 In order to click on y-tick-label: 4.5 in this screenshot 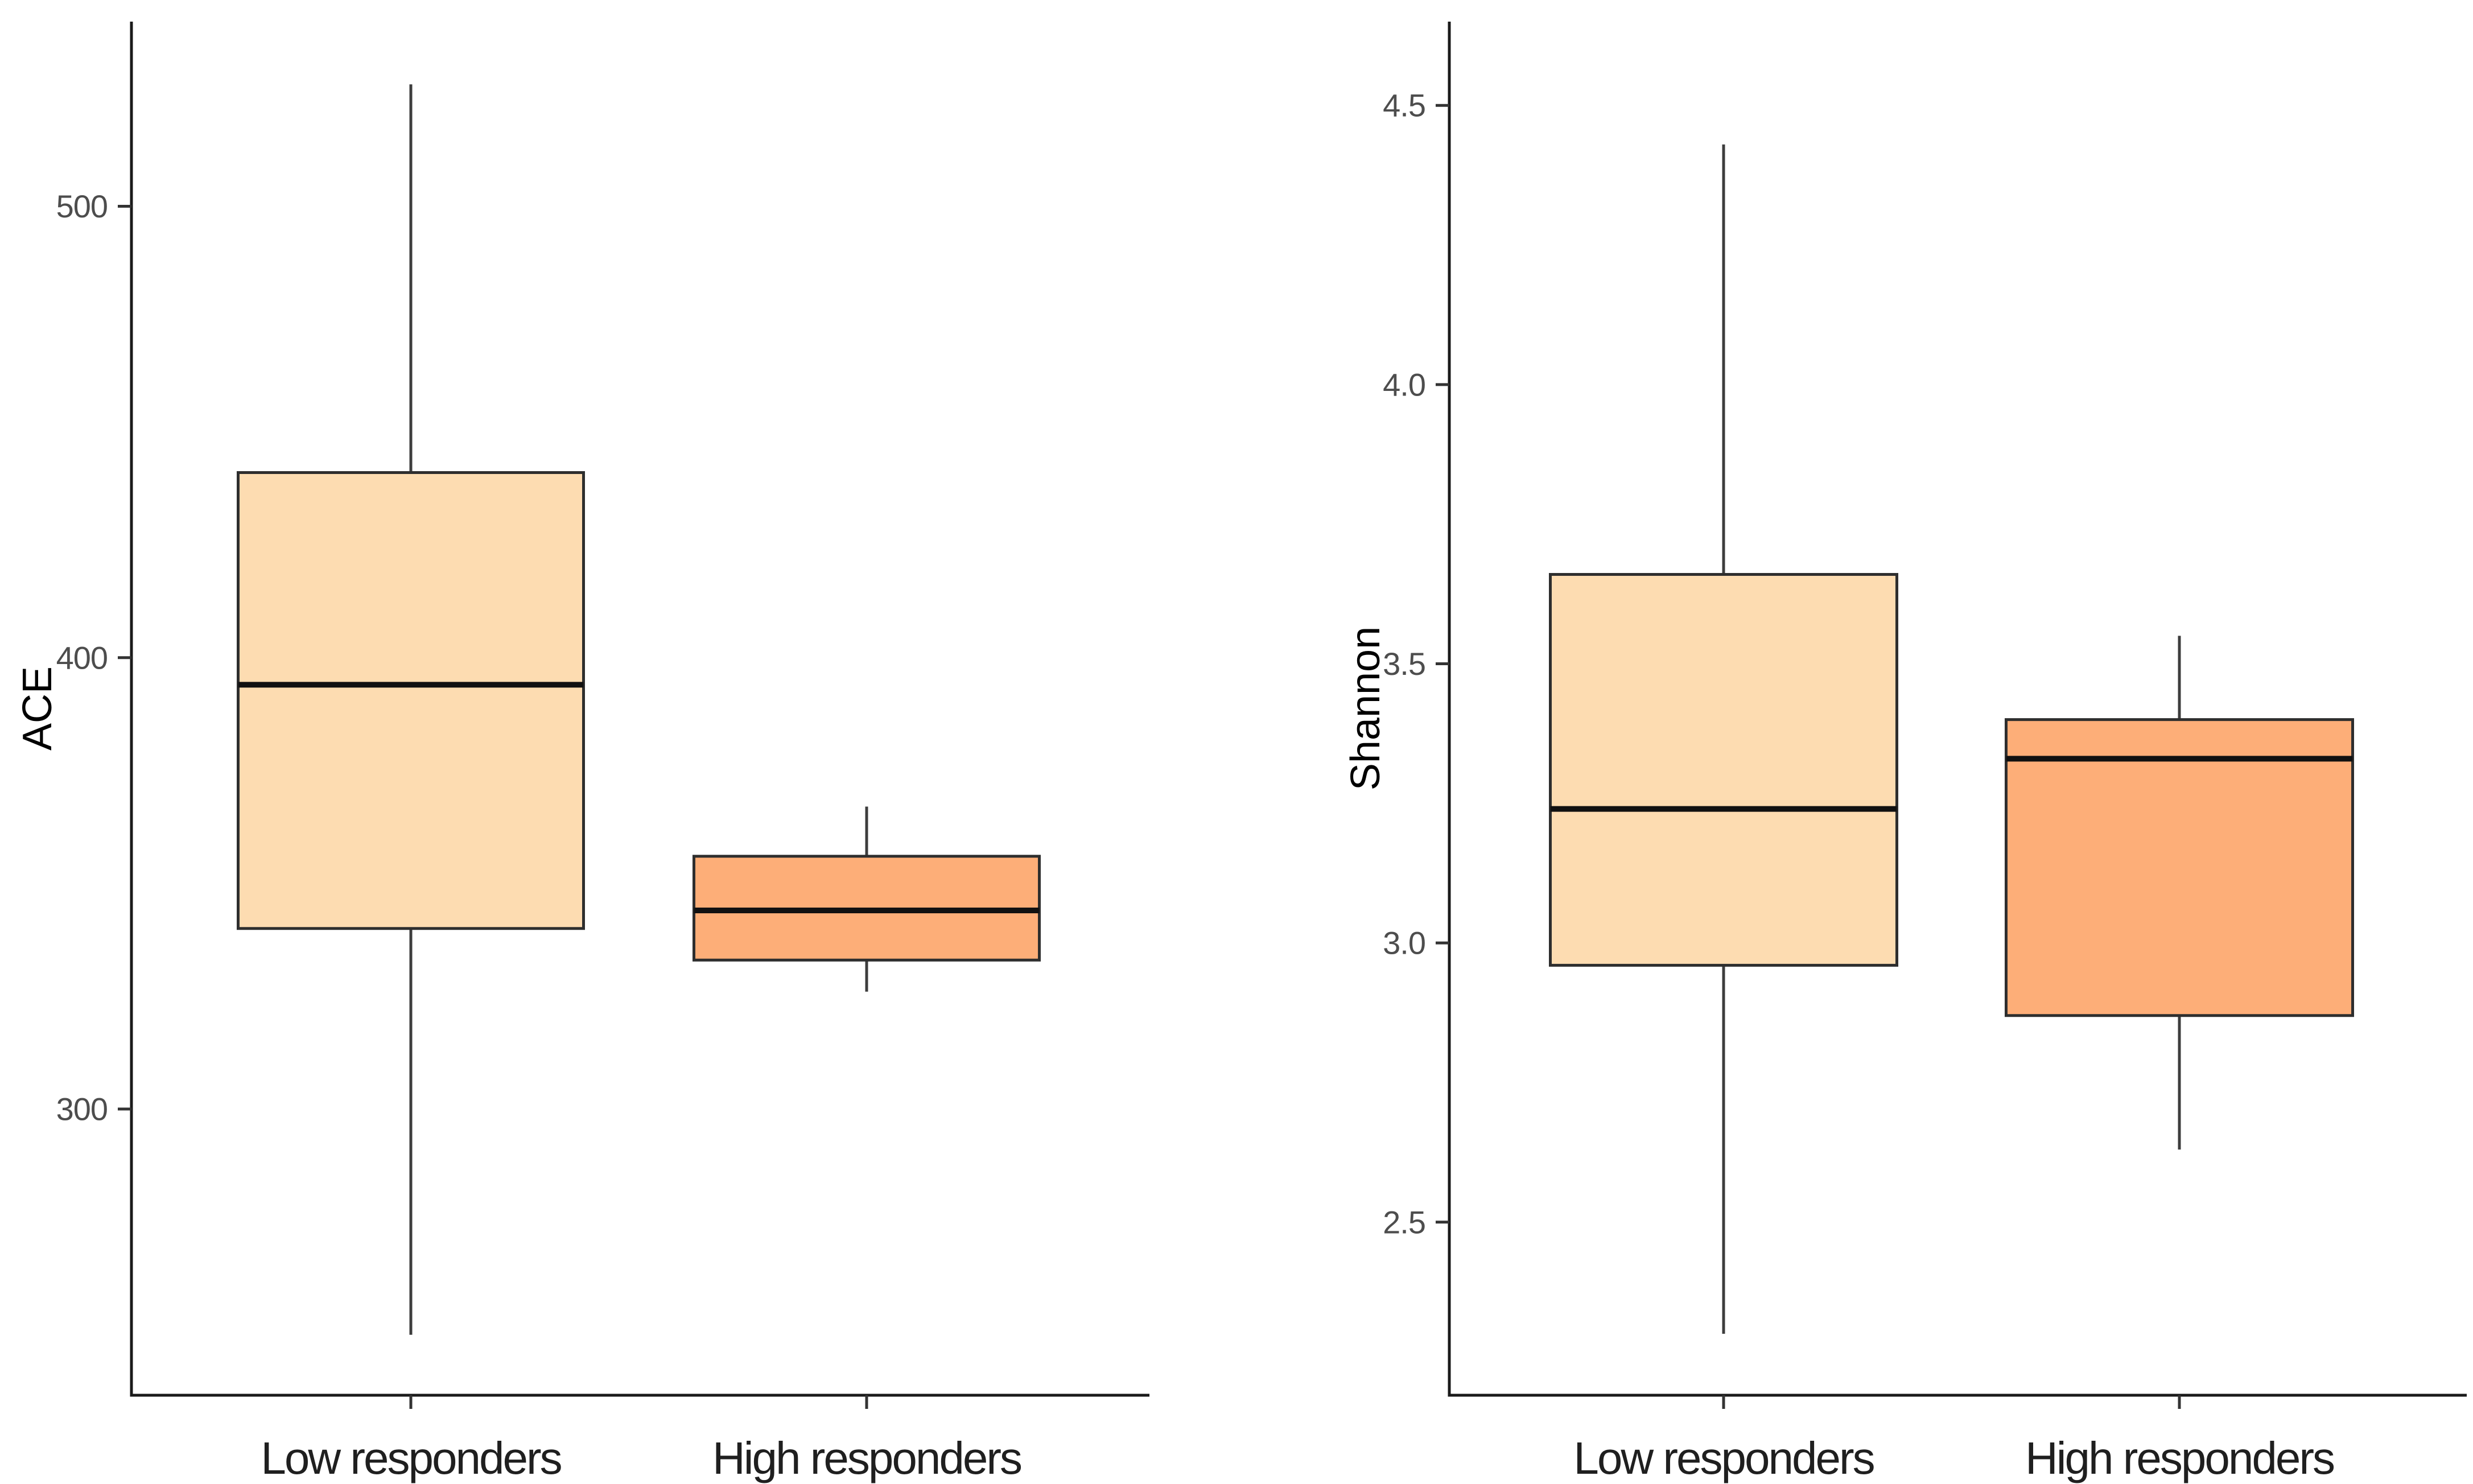, I will do `click(1404, 106)`.